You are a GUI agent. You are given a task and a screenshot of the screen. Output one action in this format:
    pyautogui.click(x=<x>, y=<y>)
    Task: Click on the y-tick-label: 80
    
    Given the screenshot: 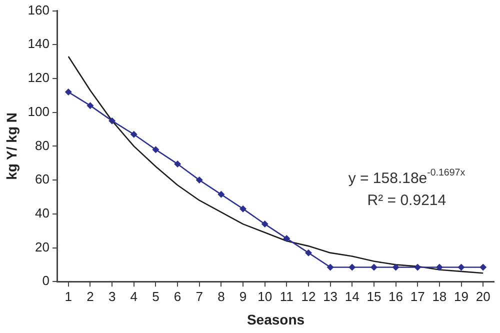 What is the action you would take?
    pyautogui.click(x=42, y=145)
    